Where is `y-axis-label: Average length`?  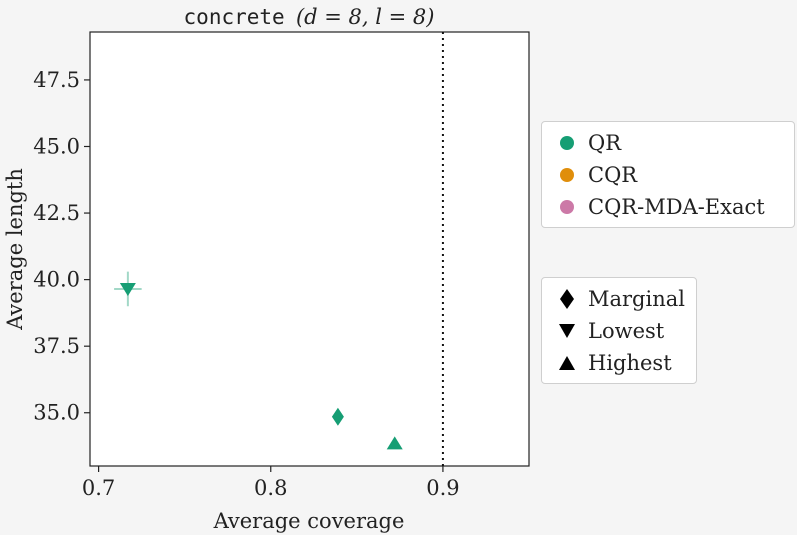
y-axis-label: Average length is located at coordinates (15, 249).